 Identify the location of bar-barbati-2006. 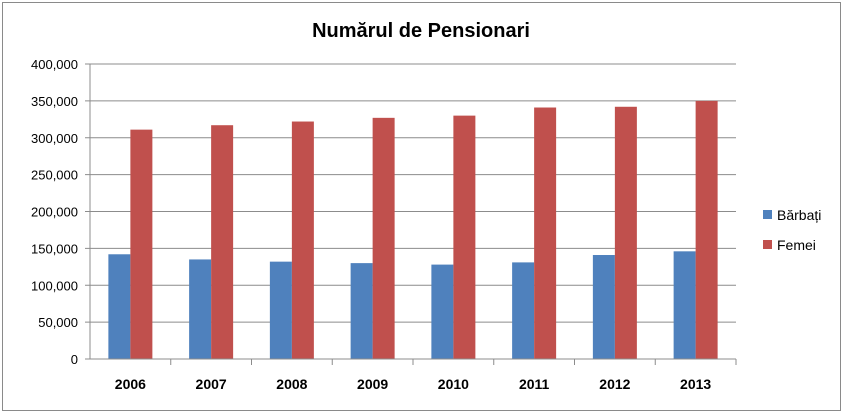
(119, 306).